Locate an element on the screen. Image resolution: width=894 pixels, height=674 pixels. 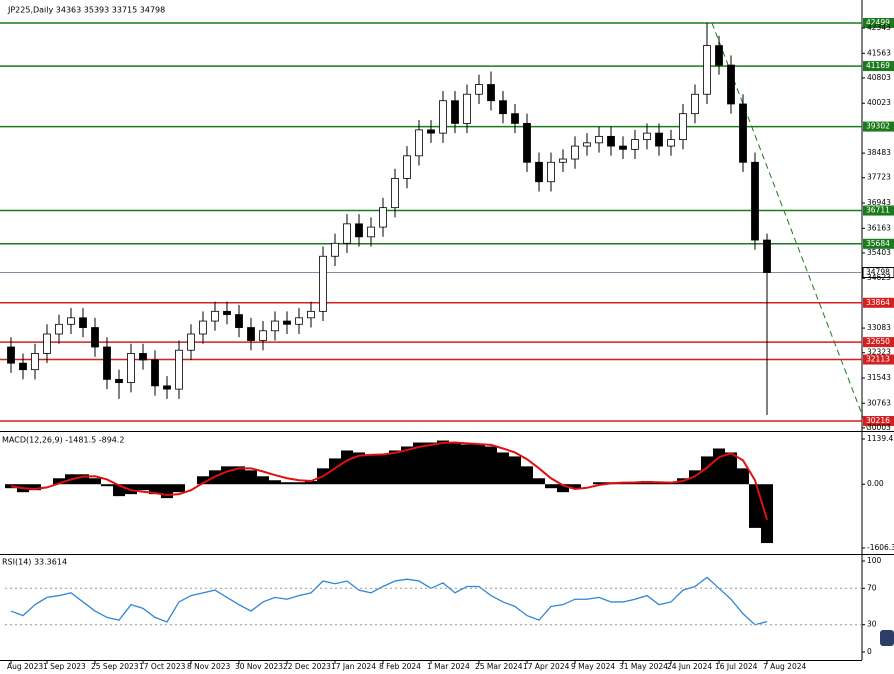
app-icon is located at coordinates (887, 638).